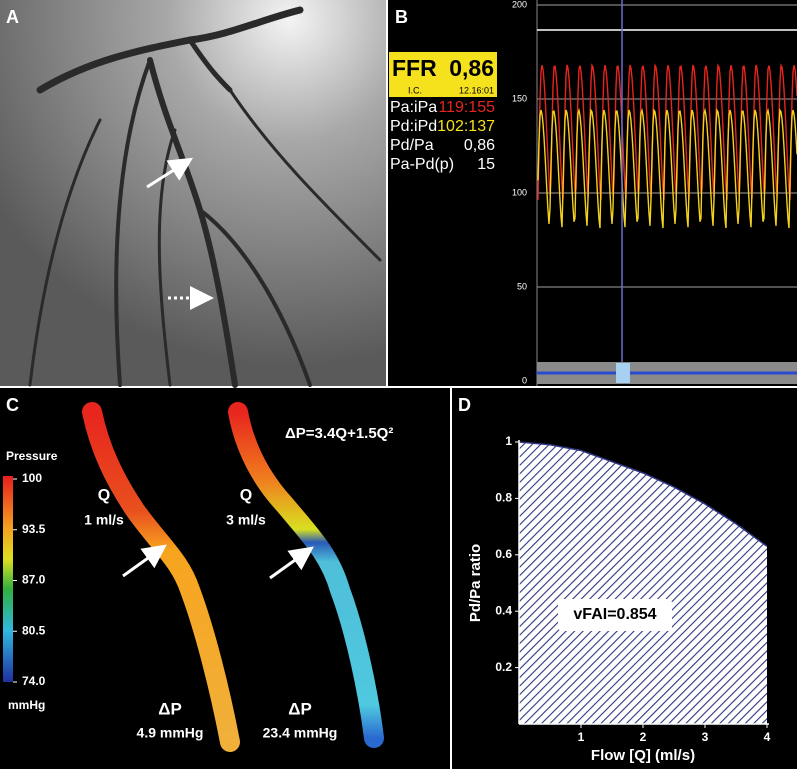  I want to click on ffr-value: 0,86, so click(471, 68).